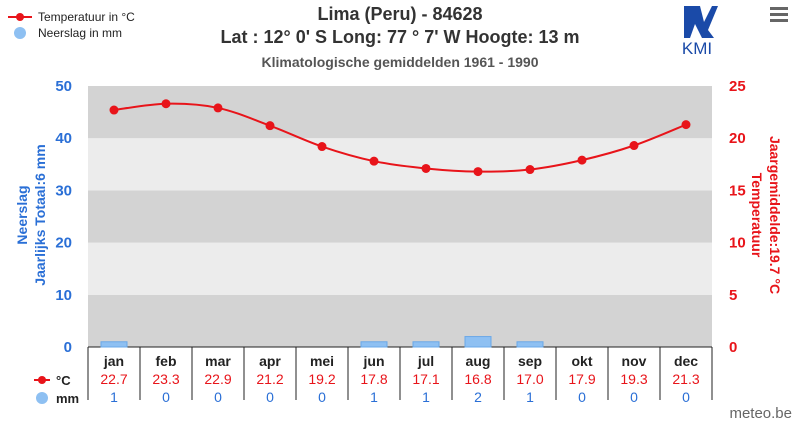  Describe the element at coordinates (56, 389) in the screenshot. I see `table-row-labels: °C mm` at that location.